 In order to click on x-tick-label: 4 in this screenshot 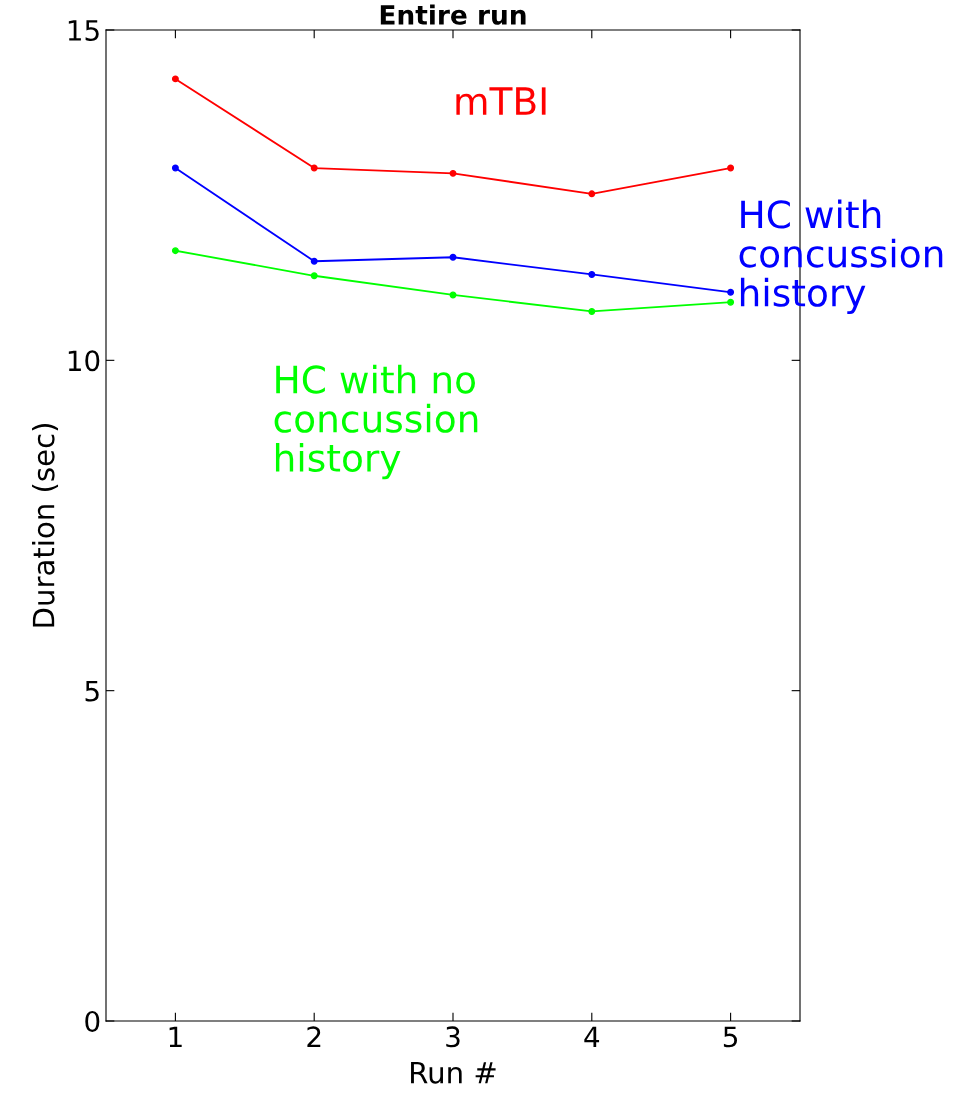, I will do `click(592, 1036)`.